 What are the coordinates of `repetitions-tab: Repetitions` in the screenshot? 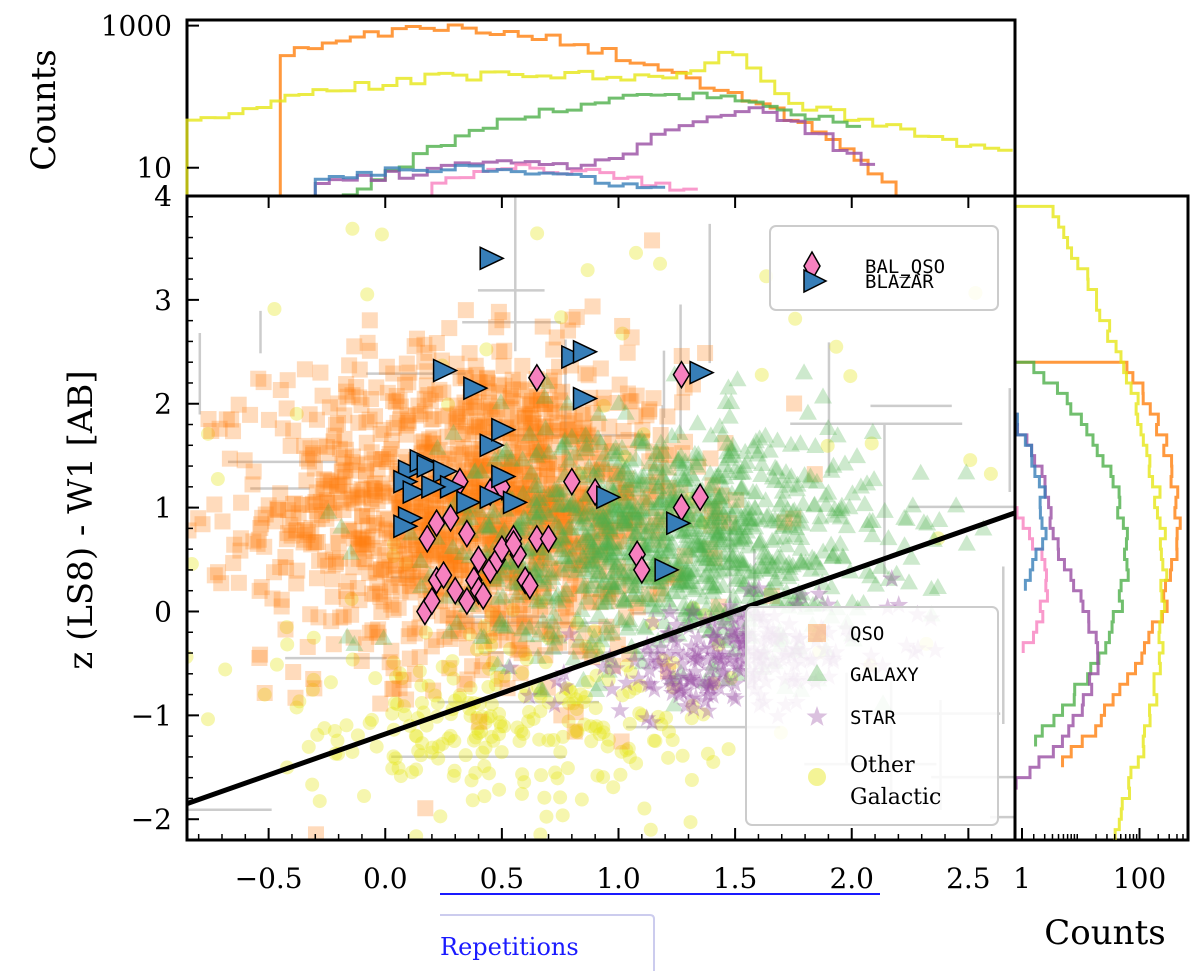 It's located at (660, 932).